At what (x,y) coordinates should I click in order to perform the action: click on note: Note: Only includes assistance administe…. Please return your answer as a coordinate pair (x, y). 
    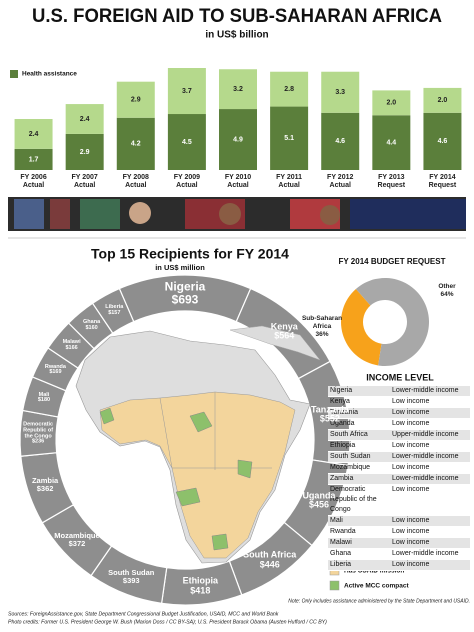
    Looking at the image, I should click on (379, 601).